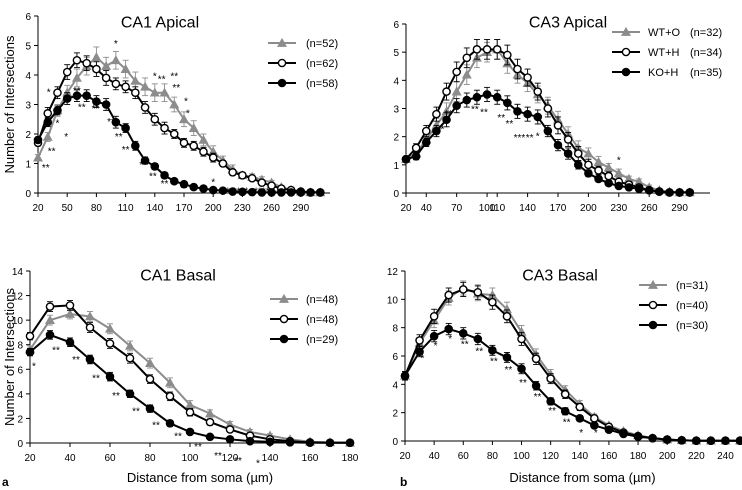 The image size is (742, 490). Describe the element at coordinates (110, 458) in the screenshot. I see `x-tick-label: 60` at that location.